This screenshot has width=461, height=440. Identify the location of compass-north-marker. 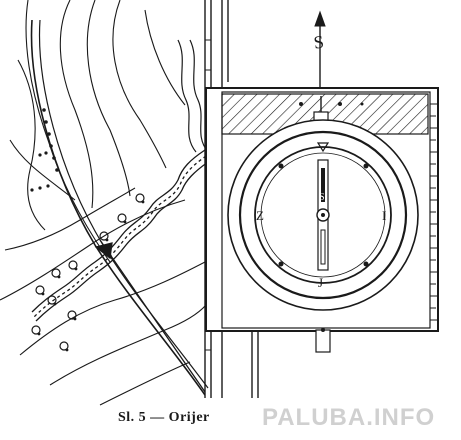
(323, 147).